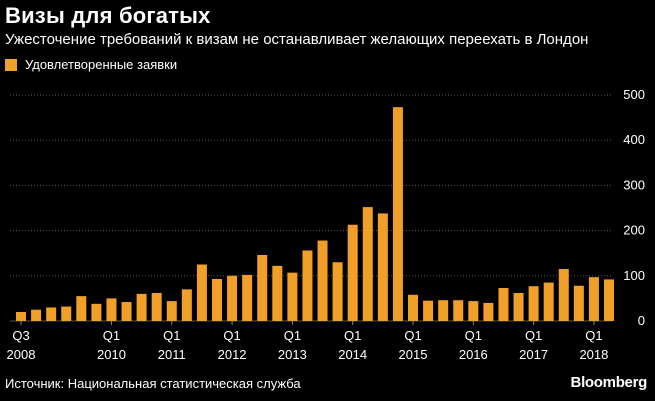 This screenshot has width=655, height=401. What do you see at coordinates (634, 139) in the screenshot?
I see `y-tick-label: 400` at bounding box center [634, 139].